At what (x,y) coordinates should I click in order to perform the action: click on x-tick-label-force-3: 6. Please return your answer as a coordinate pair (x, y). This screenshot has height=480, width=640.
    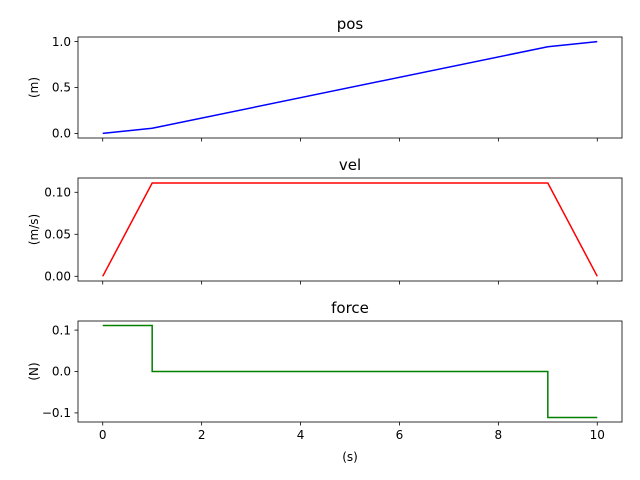
    Looking at the image, I should click on (400, 435).